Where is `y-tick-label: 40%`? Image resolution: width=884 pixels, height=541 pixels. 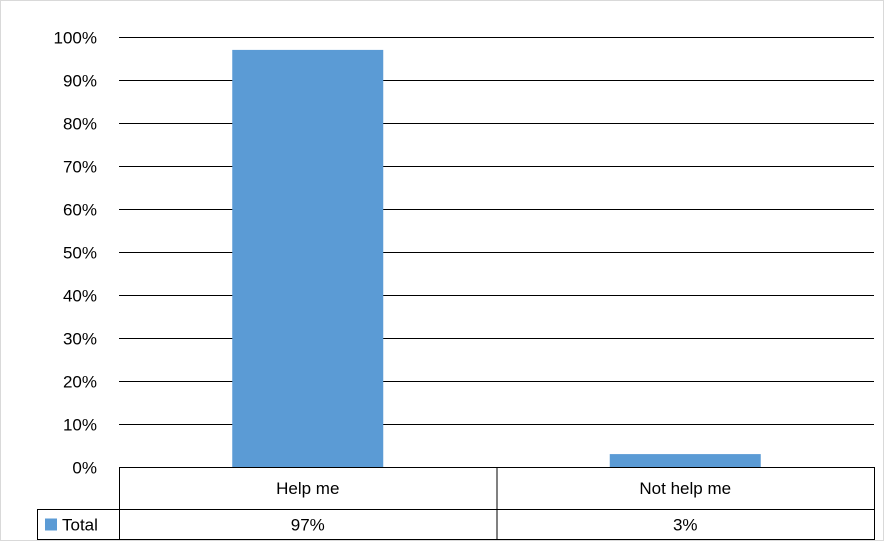
y-tick-label: 40% is located at coordinates (80, 296).